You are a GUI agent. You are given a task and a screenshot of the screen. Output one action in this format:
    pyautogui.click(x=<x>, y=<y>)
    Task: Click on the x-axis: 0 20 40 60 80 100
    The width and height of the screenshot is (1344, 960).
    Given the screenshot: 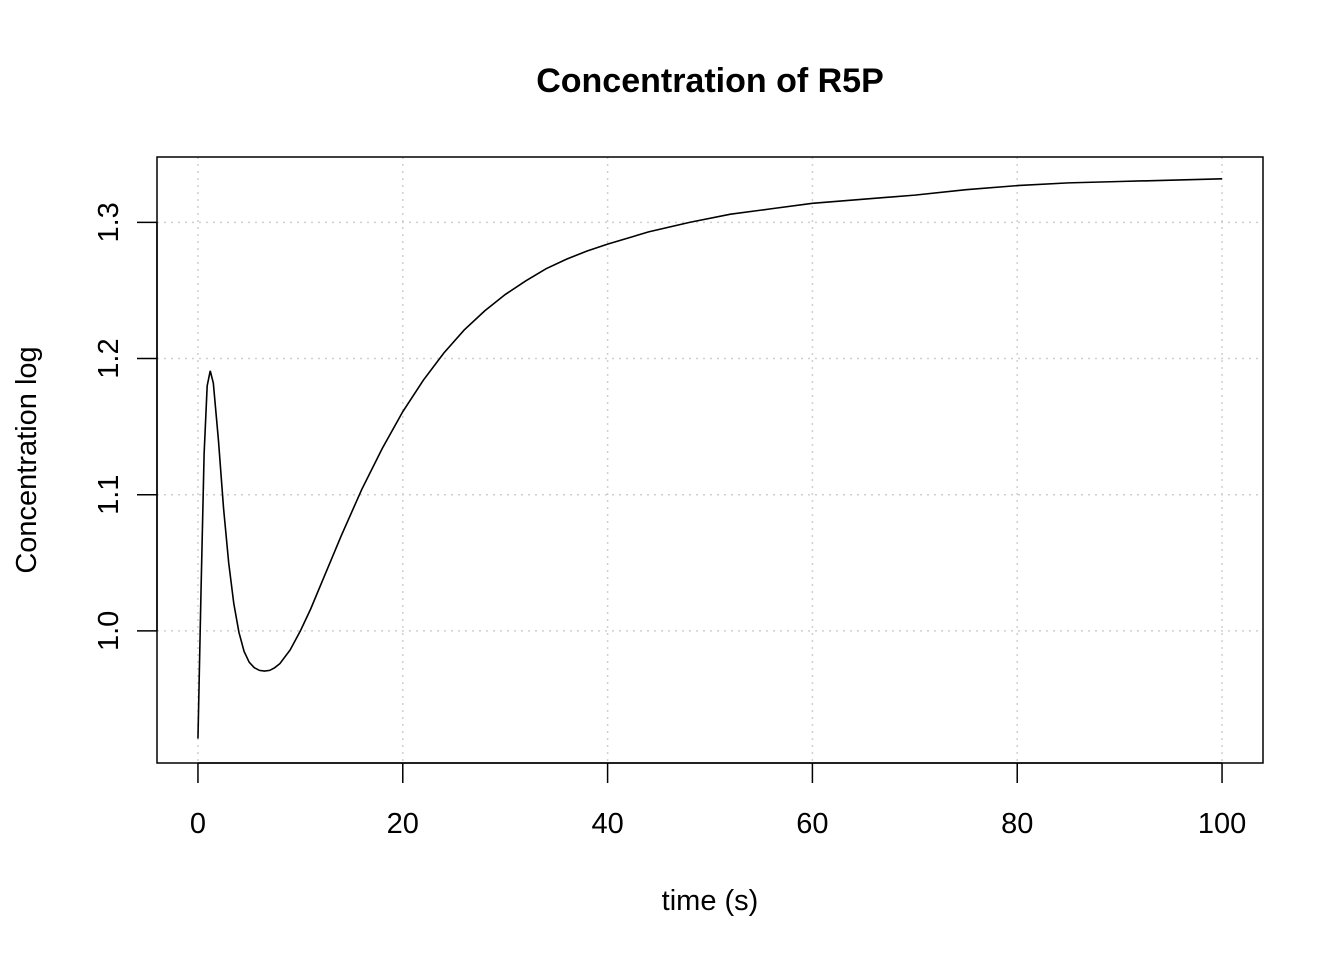 What is the action you would take?
    pyautogui.click(x=718, y=801)
    